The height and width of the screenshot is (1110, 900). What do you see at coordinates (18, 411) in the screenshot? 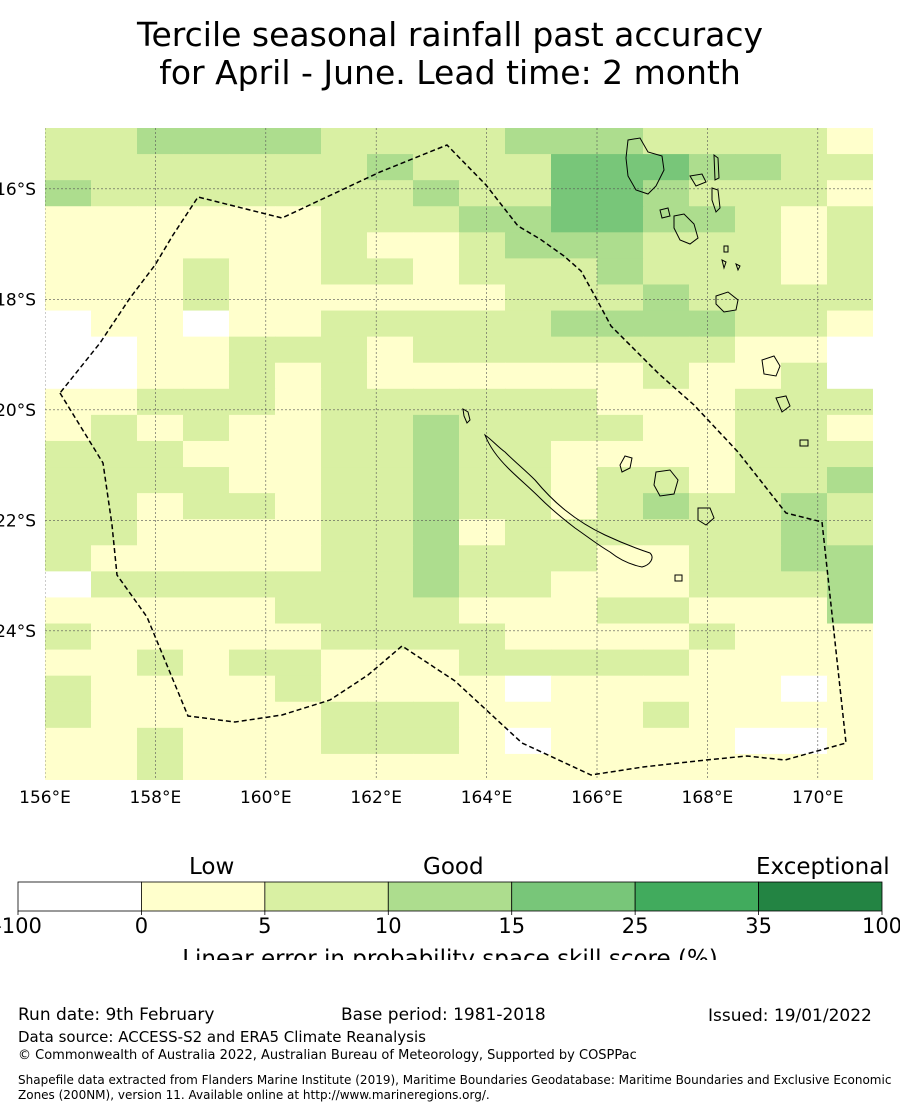
I see `lat-tick-label: 20°S` at bounding box center [18, 411].